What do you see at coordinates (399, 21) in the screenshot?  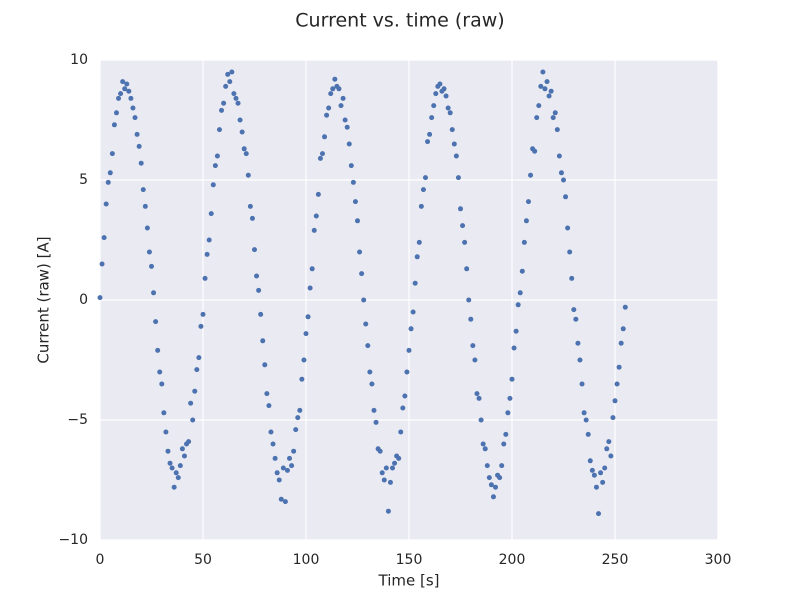 I see `chart-title: Current vs. time (raw)` at bounding box center [399, 21].